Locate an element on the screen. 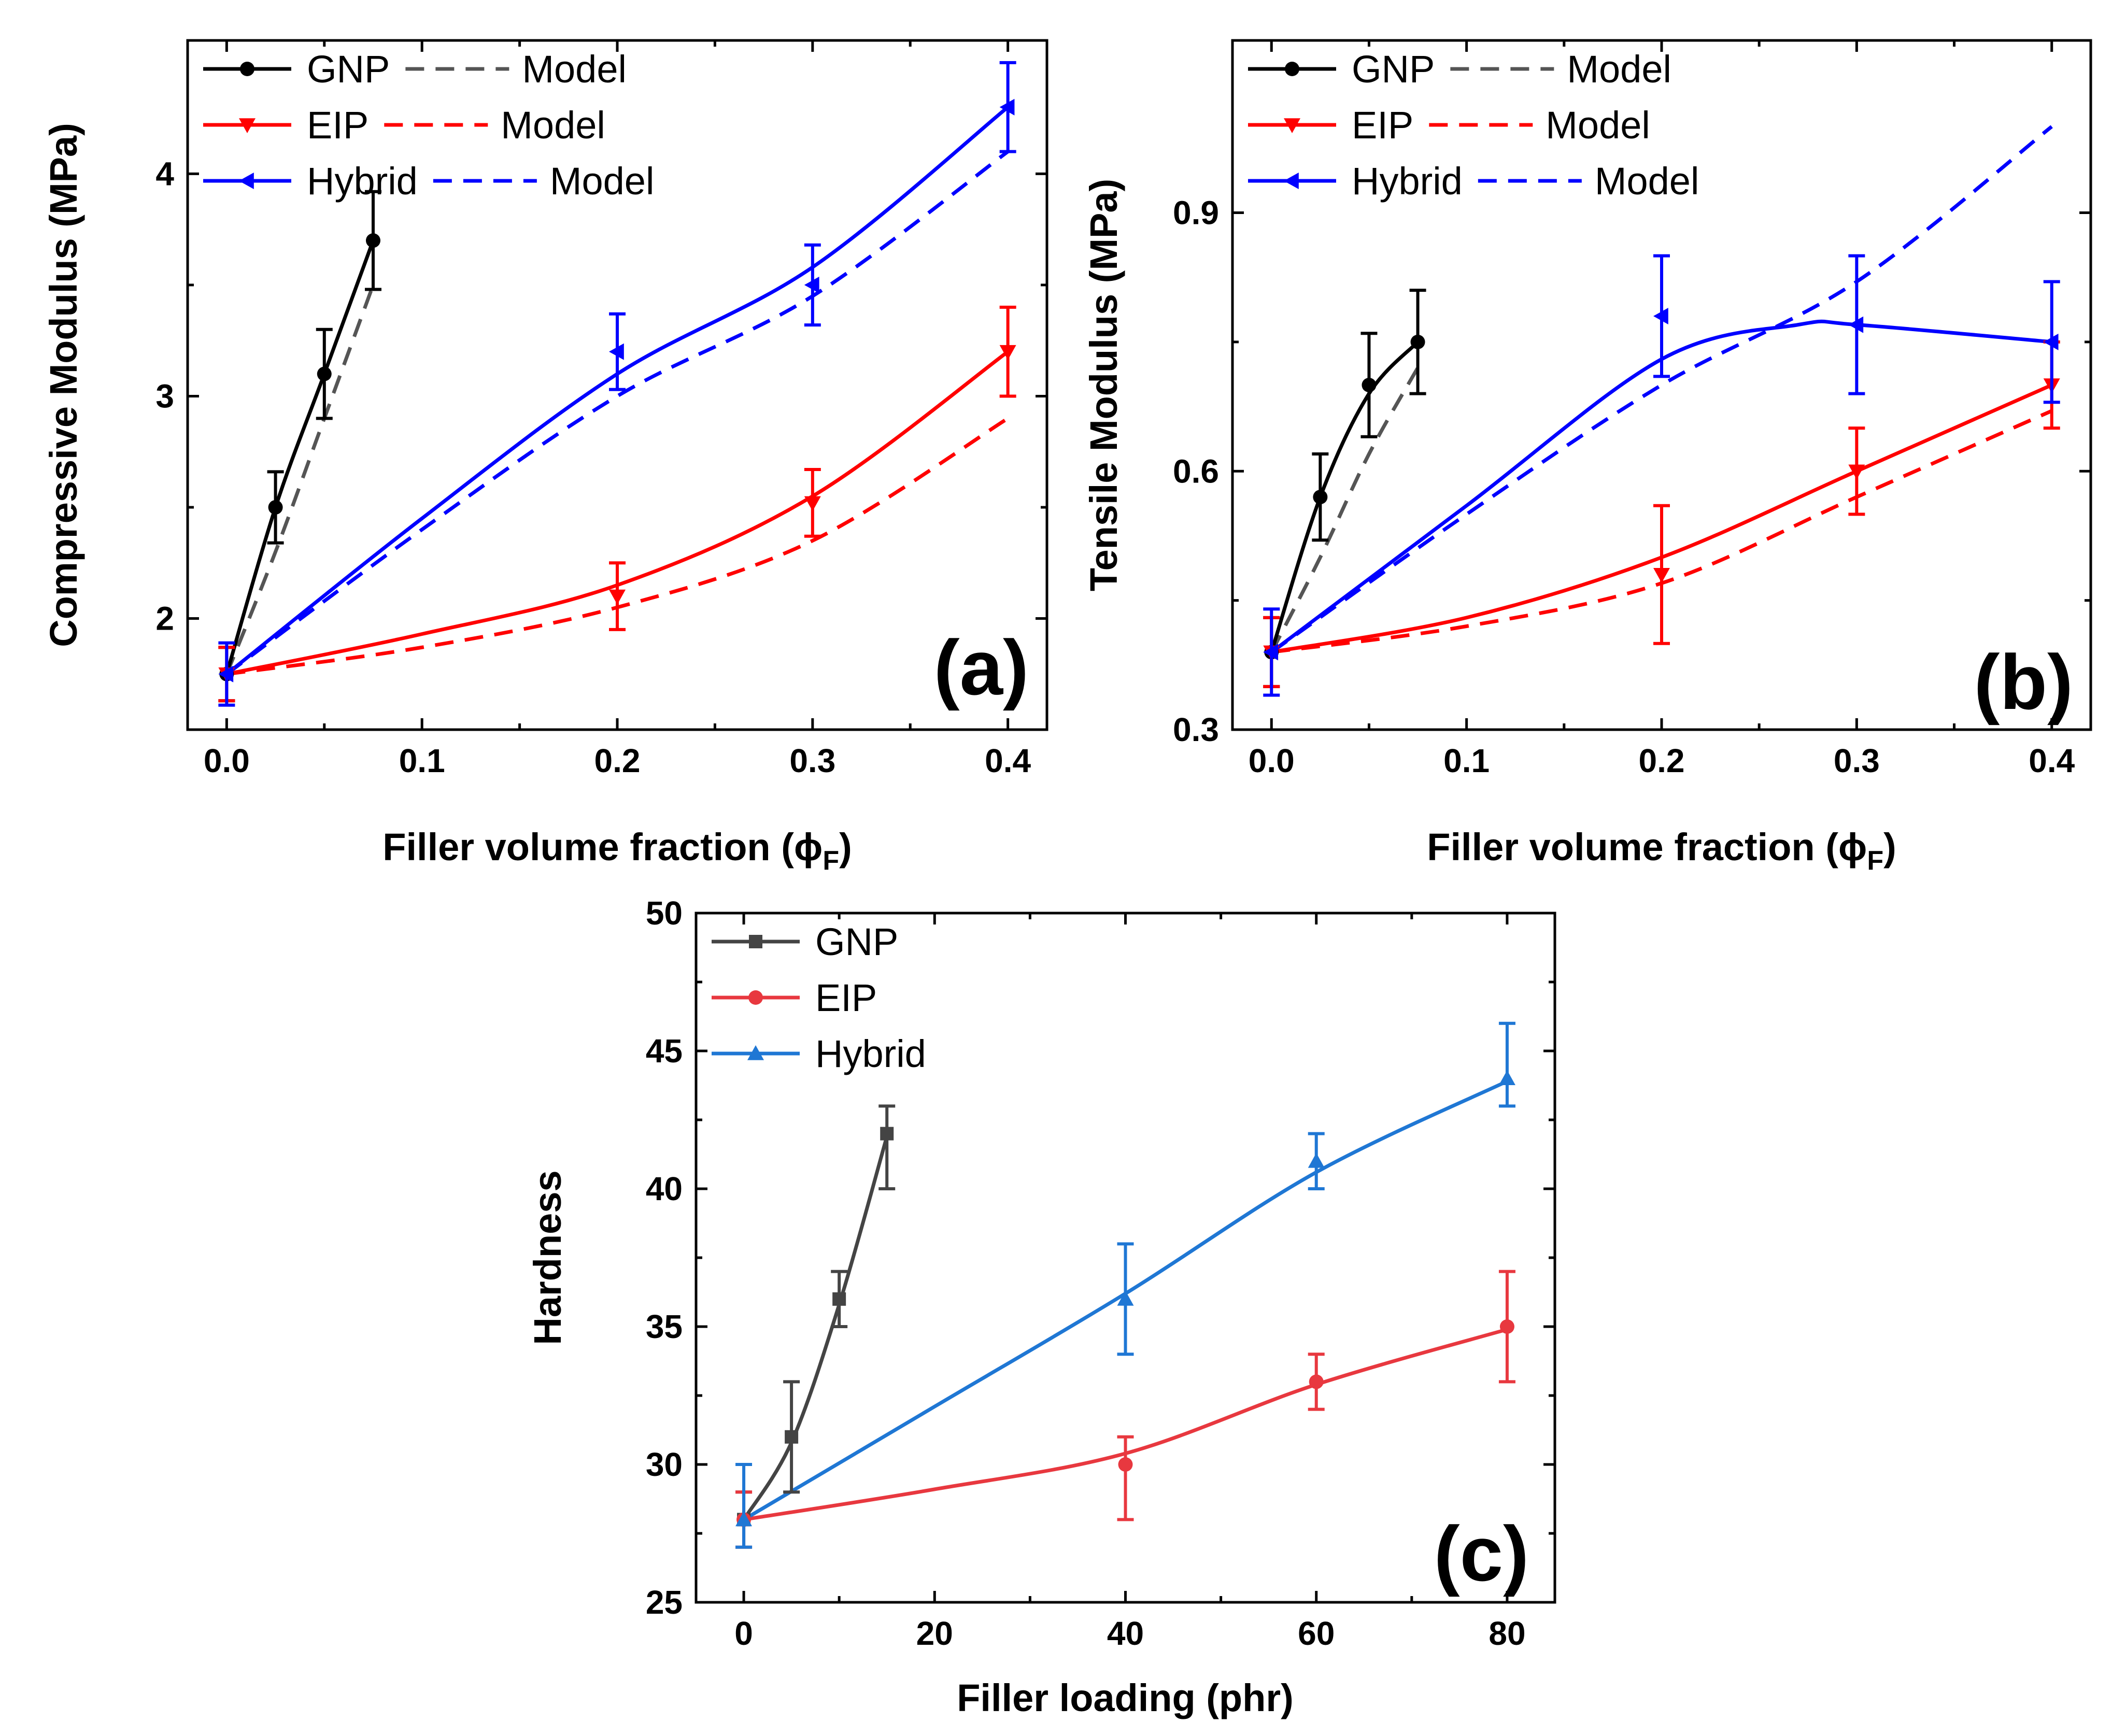 This screenshot has width=2126, height=1736. x-tick-label: 60 is located at coordinates (1316, 1633).